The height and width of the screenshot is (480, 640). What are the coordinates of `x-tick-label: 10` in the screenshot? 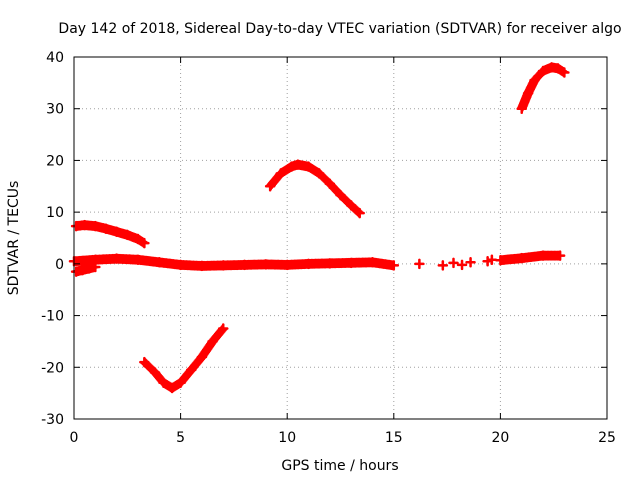 It's located at (287, 438).